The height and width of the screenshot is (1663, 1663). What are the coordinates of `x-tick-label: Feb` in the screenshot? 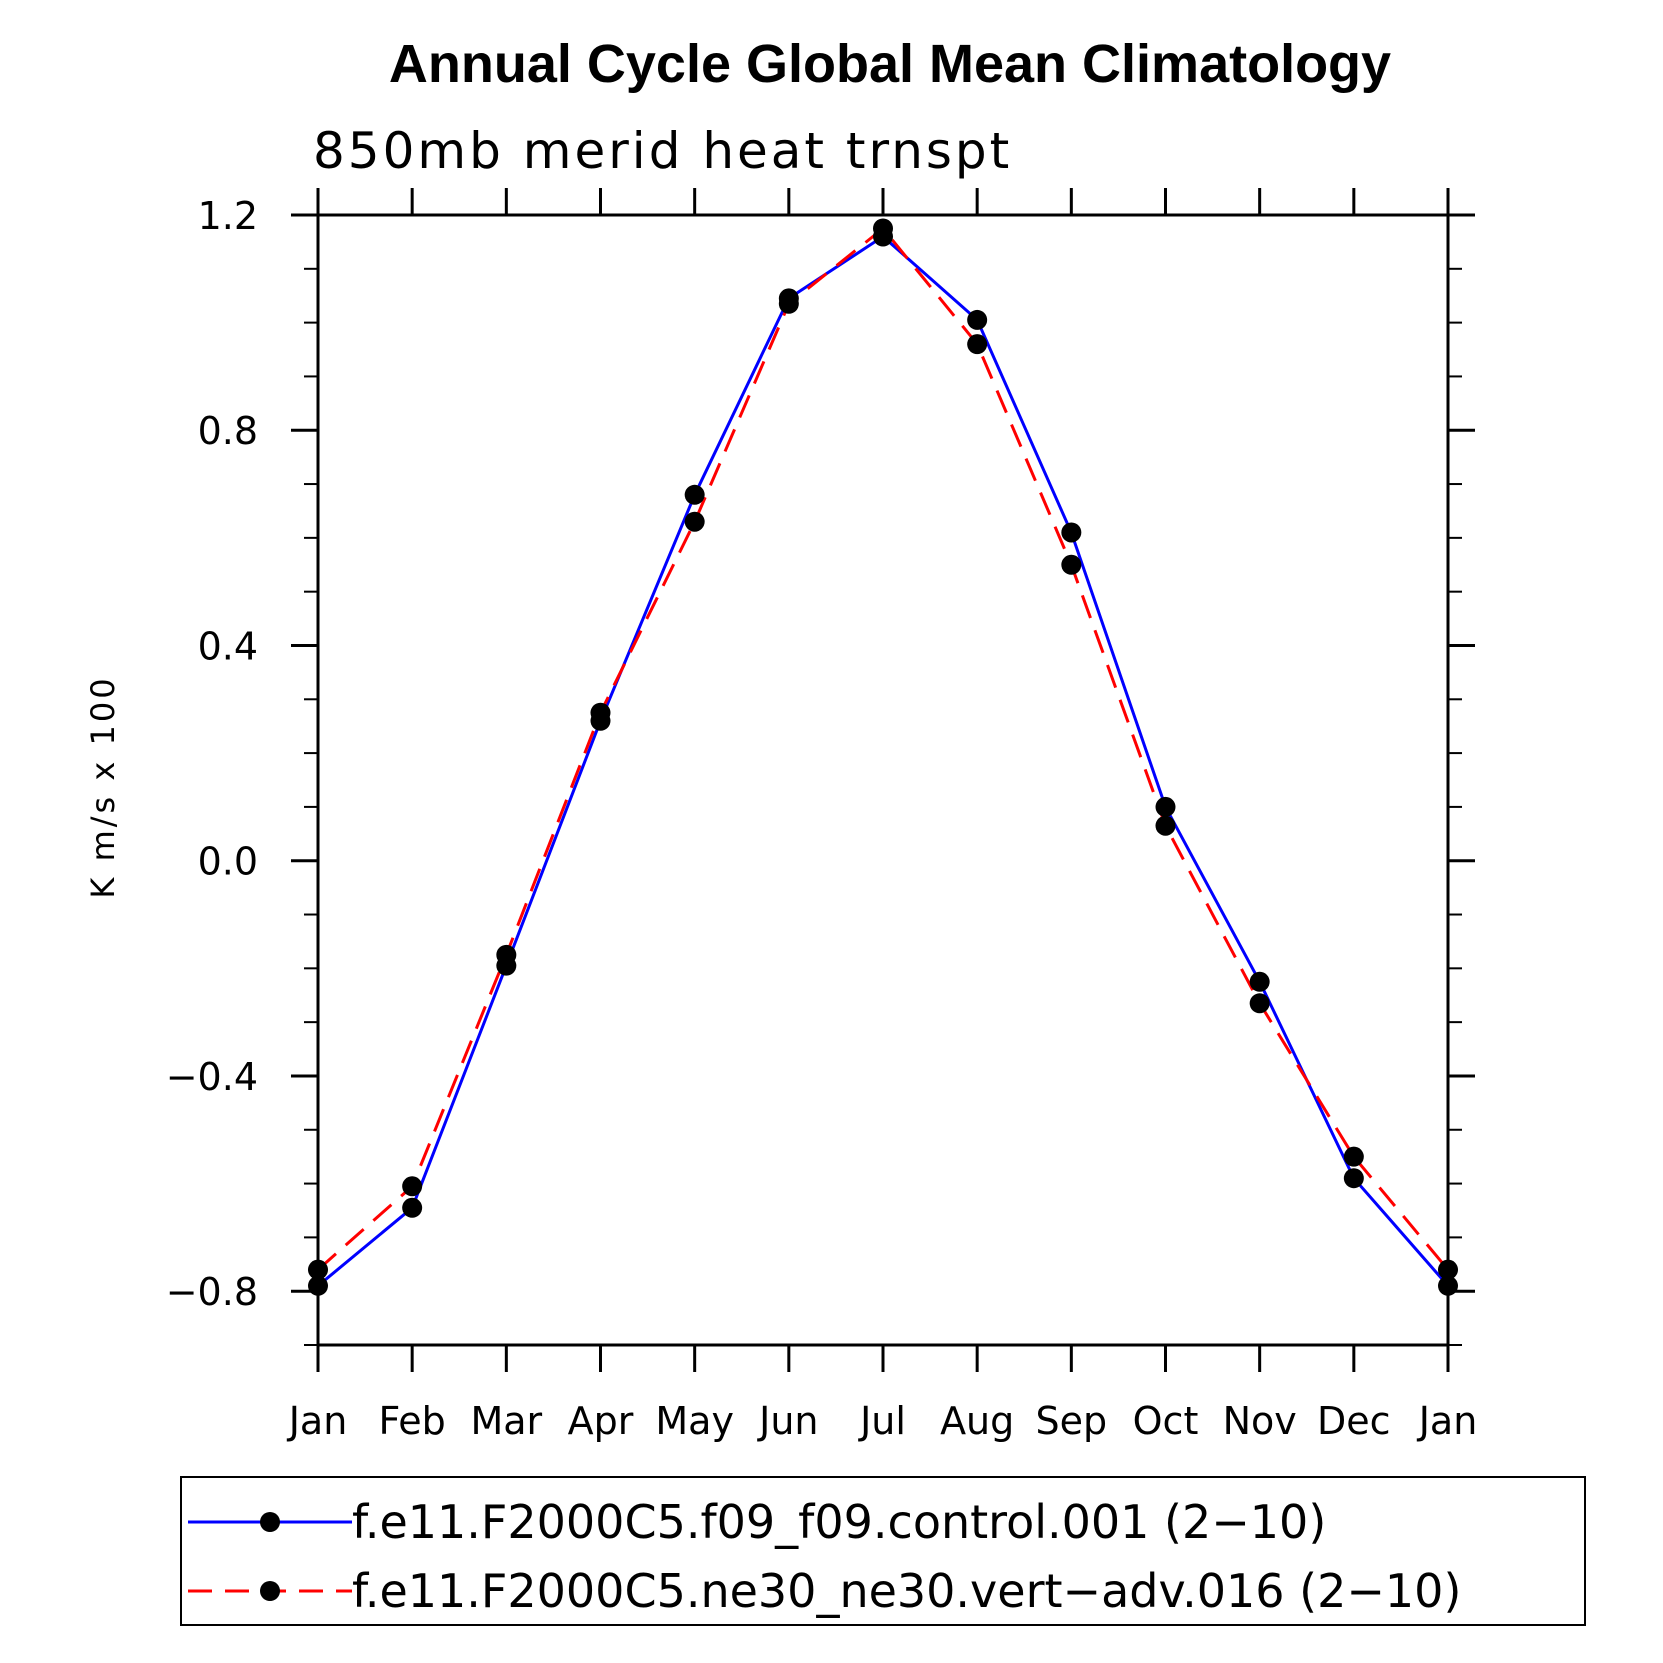 It's located at (412, 1421).